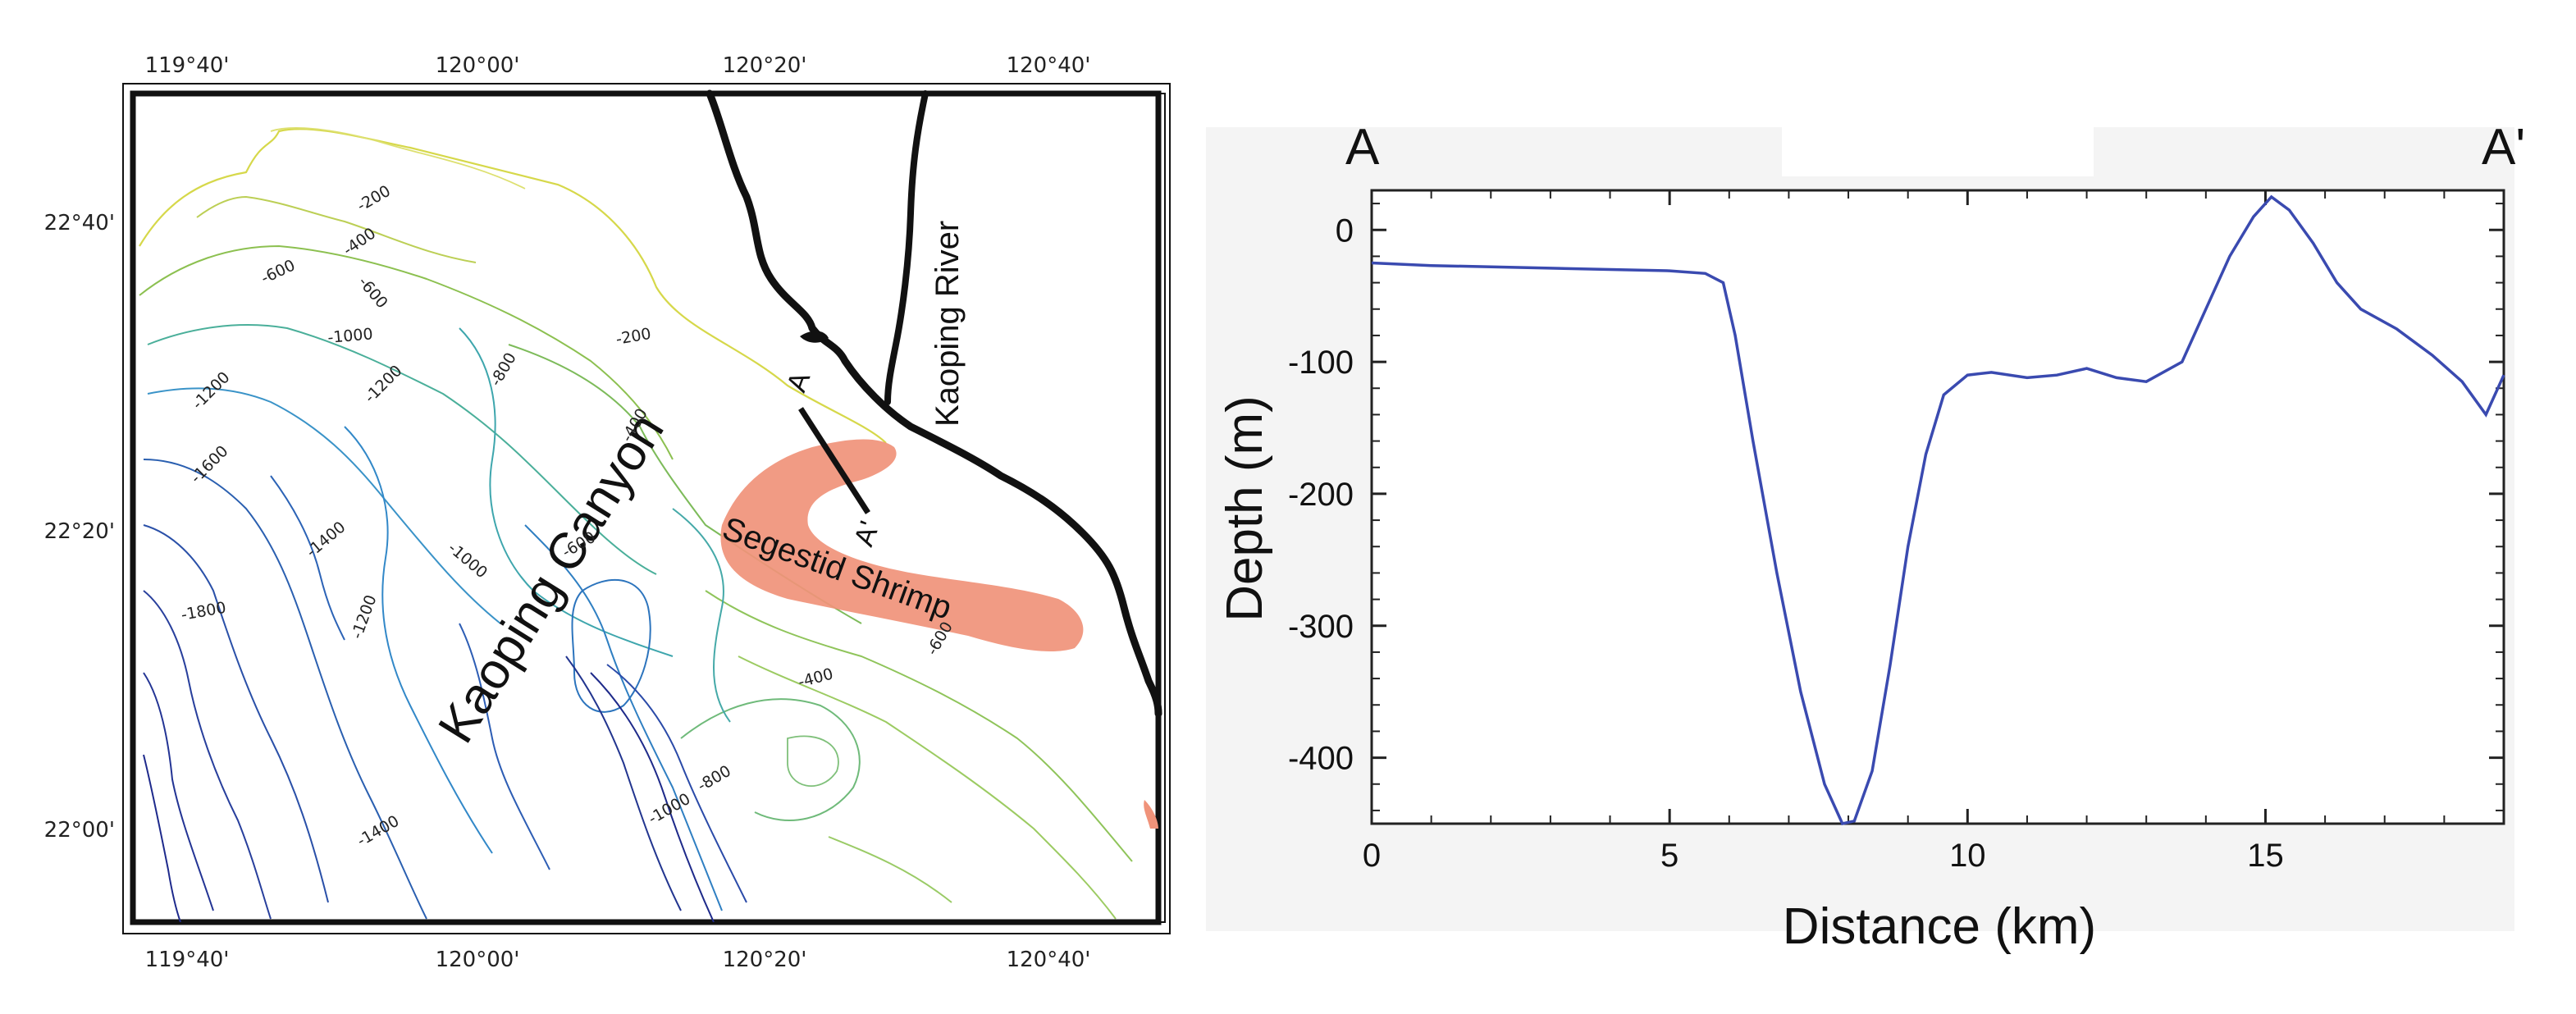 The height and width of the screenshot is (1014, 2576). I want to click on x-tick-label: 15, so click(2266, 856).